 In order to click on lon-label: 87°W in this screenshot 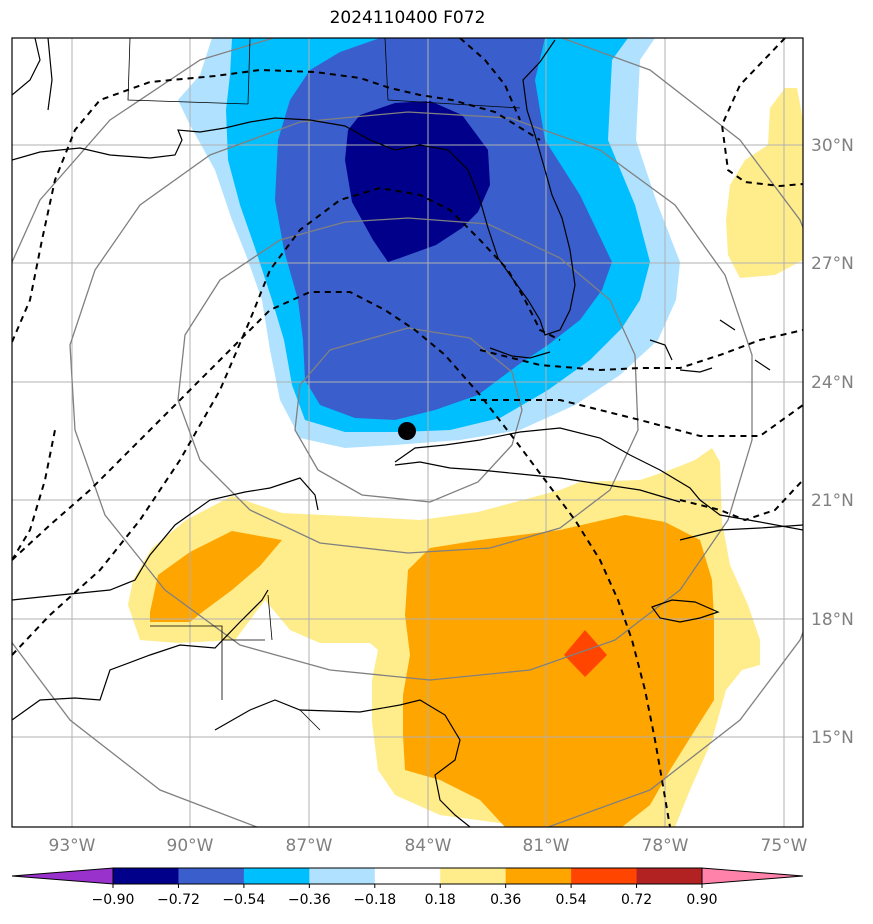, I will do `click(309, 846)`.